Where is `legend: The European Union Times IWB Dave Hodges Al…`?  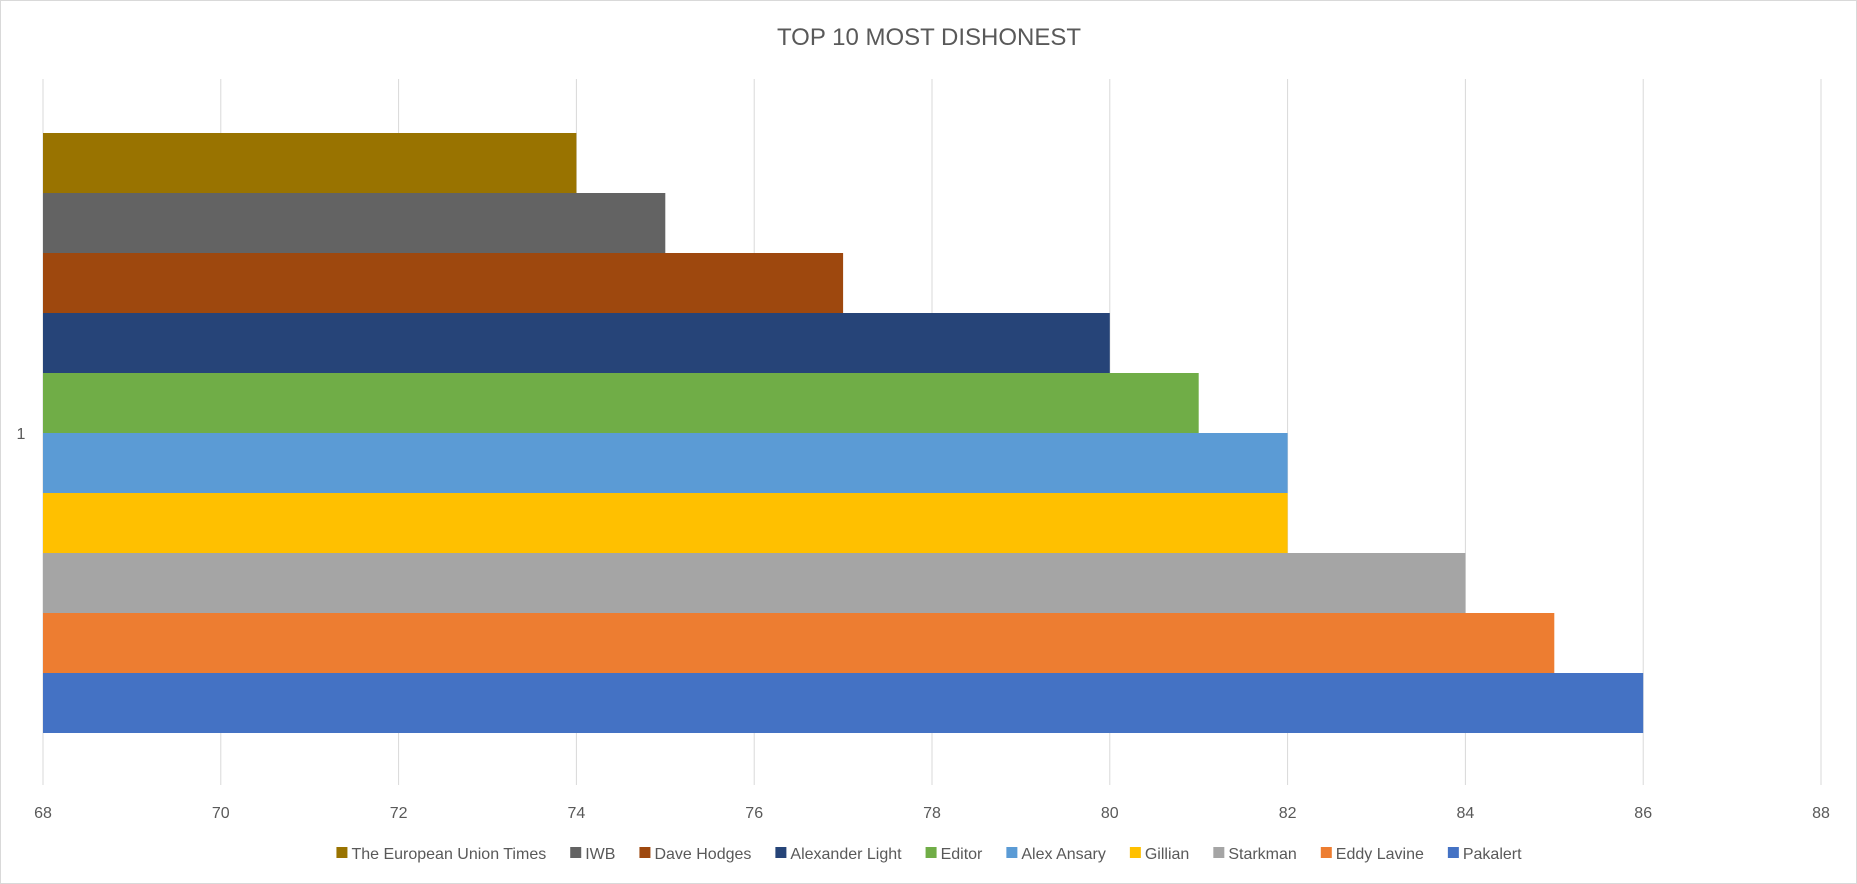
legend: The European Union Times IWB Dave Hodges Al… is located at coordinates (929, 854).